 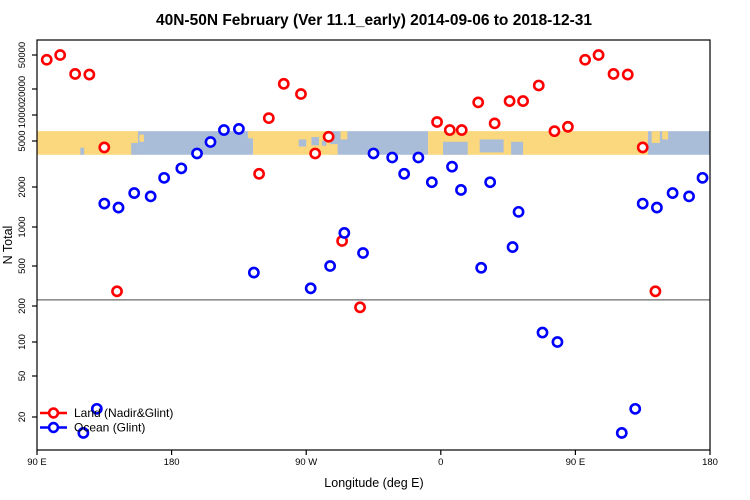 What do you see at coordinates (22, 186) in the screenshot?
I see `y-tick-label: 2000` at bounding box center [22, 186].